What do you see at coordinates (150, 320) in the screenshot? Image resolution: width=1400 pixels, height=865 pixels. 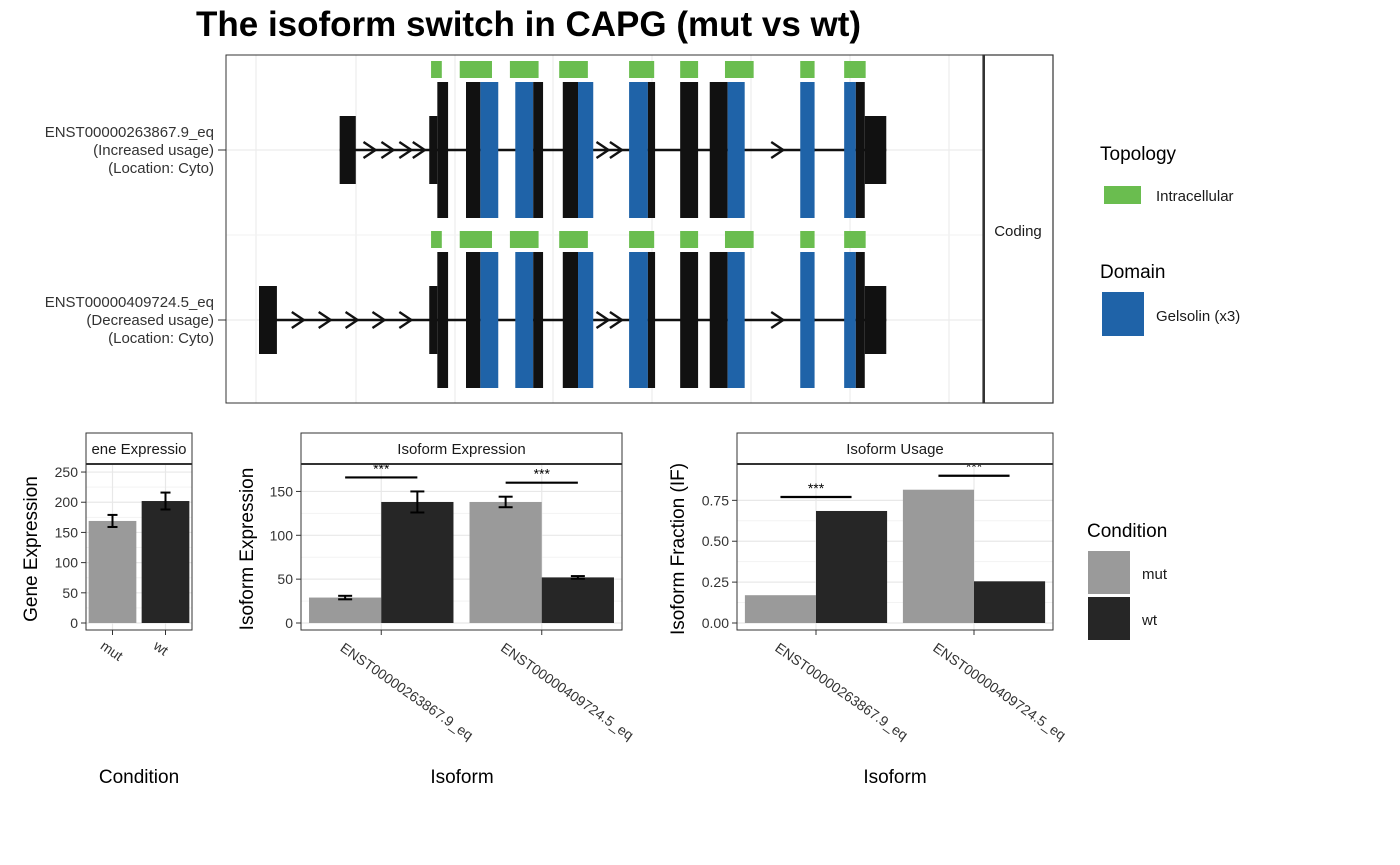 I see `transcript-usage-label: (Decreased usage)` at bounding box center [150, 320].